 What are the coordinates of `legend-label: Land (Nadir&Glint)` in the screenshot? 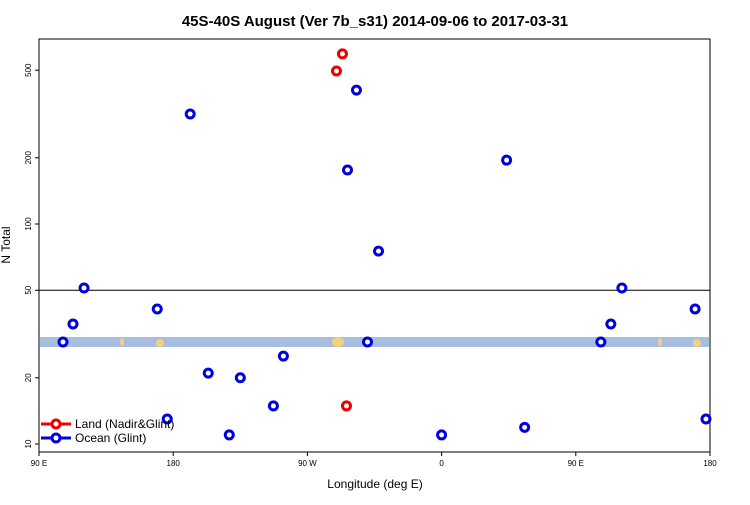 It's located at (124, 424).